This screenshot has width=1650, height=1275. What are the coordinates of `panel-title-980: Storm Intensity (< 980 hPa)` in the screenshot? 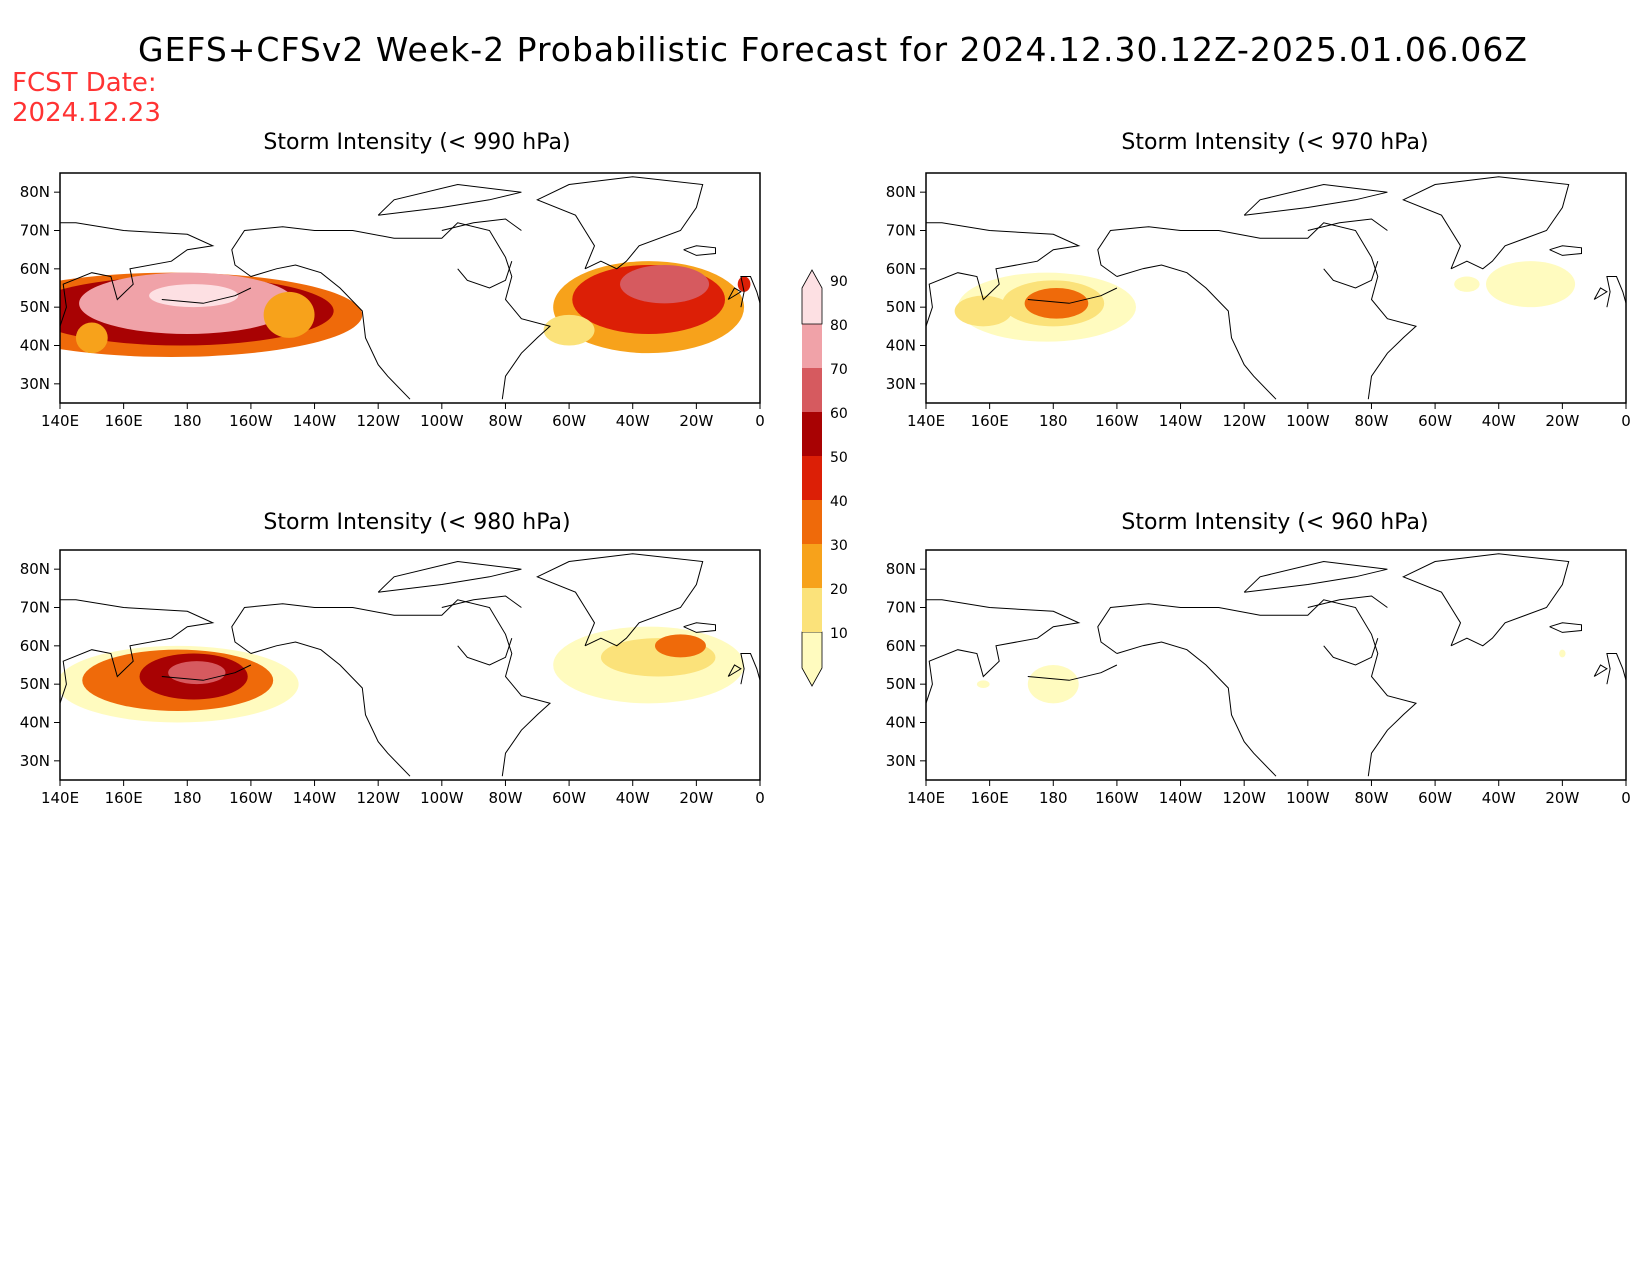 It's located at (417, 522).